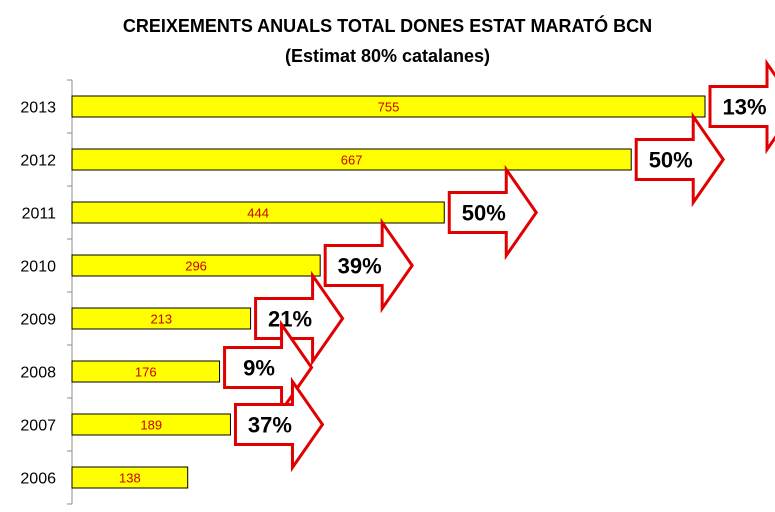 This screenshot has width=775, height=512. I want to click on value-label: 138, so click(130, 478).